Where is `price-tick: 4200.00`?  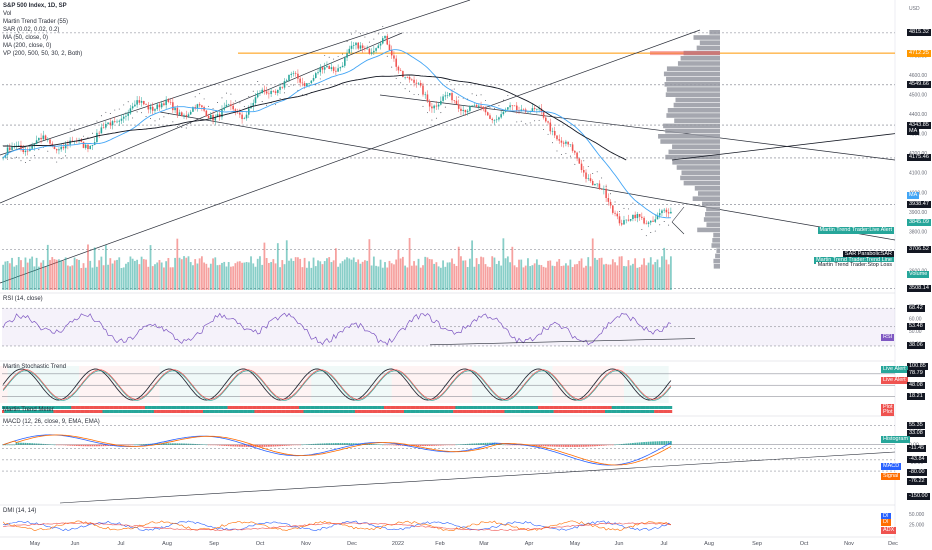 price-tick: 4200.00 is located at coordinates (918, 154).